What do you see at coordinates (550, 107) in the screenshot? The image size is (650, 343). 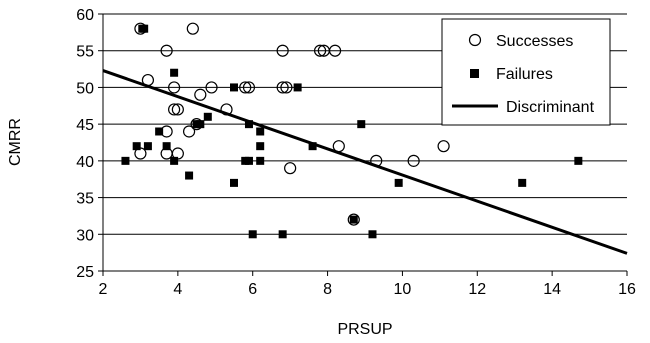 I see `legend-discriminant-label: Discriminant` at bounding box center [550, 107].